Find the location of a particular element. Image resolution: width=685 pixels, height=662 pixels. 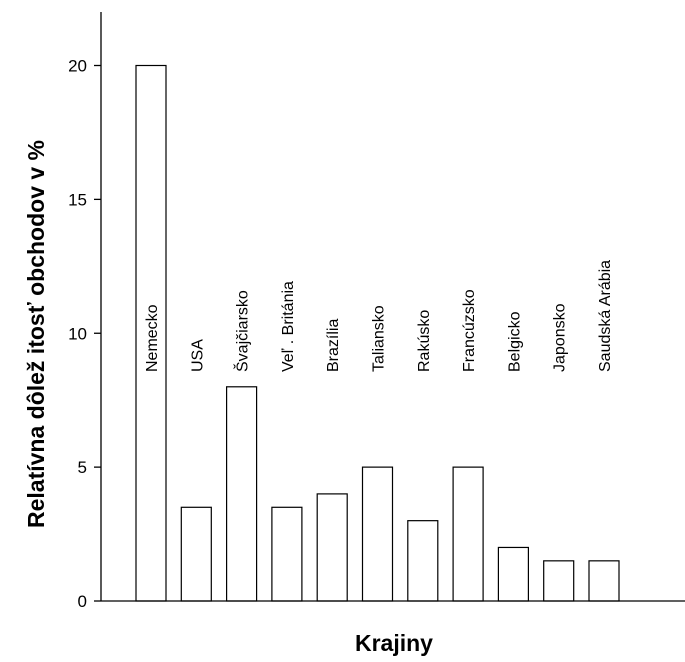

y-axis-title: Relatívna dôlež itosť obchodov v % is located at coordinates (36, 334).